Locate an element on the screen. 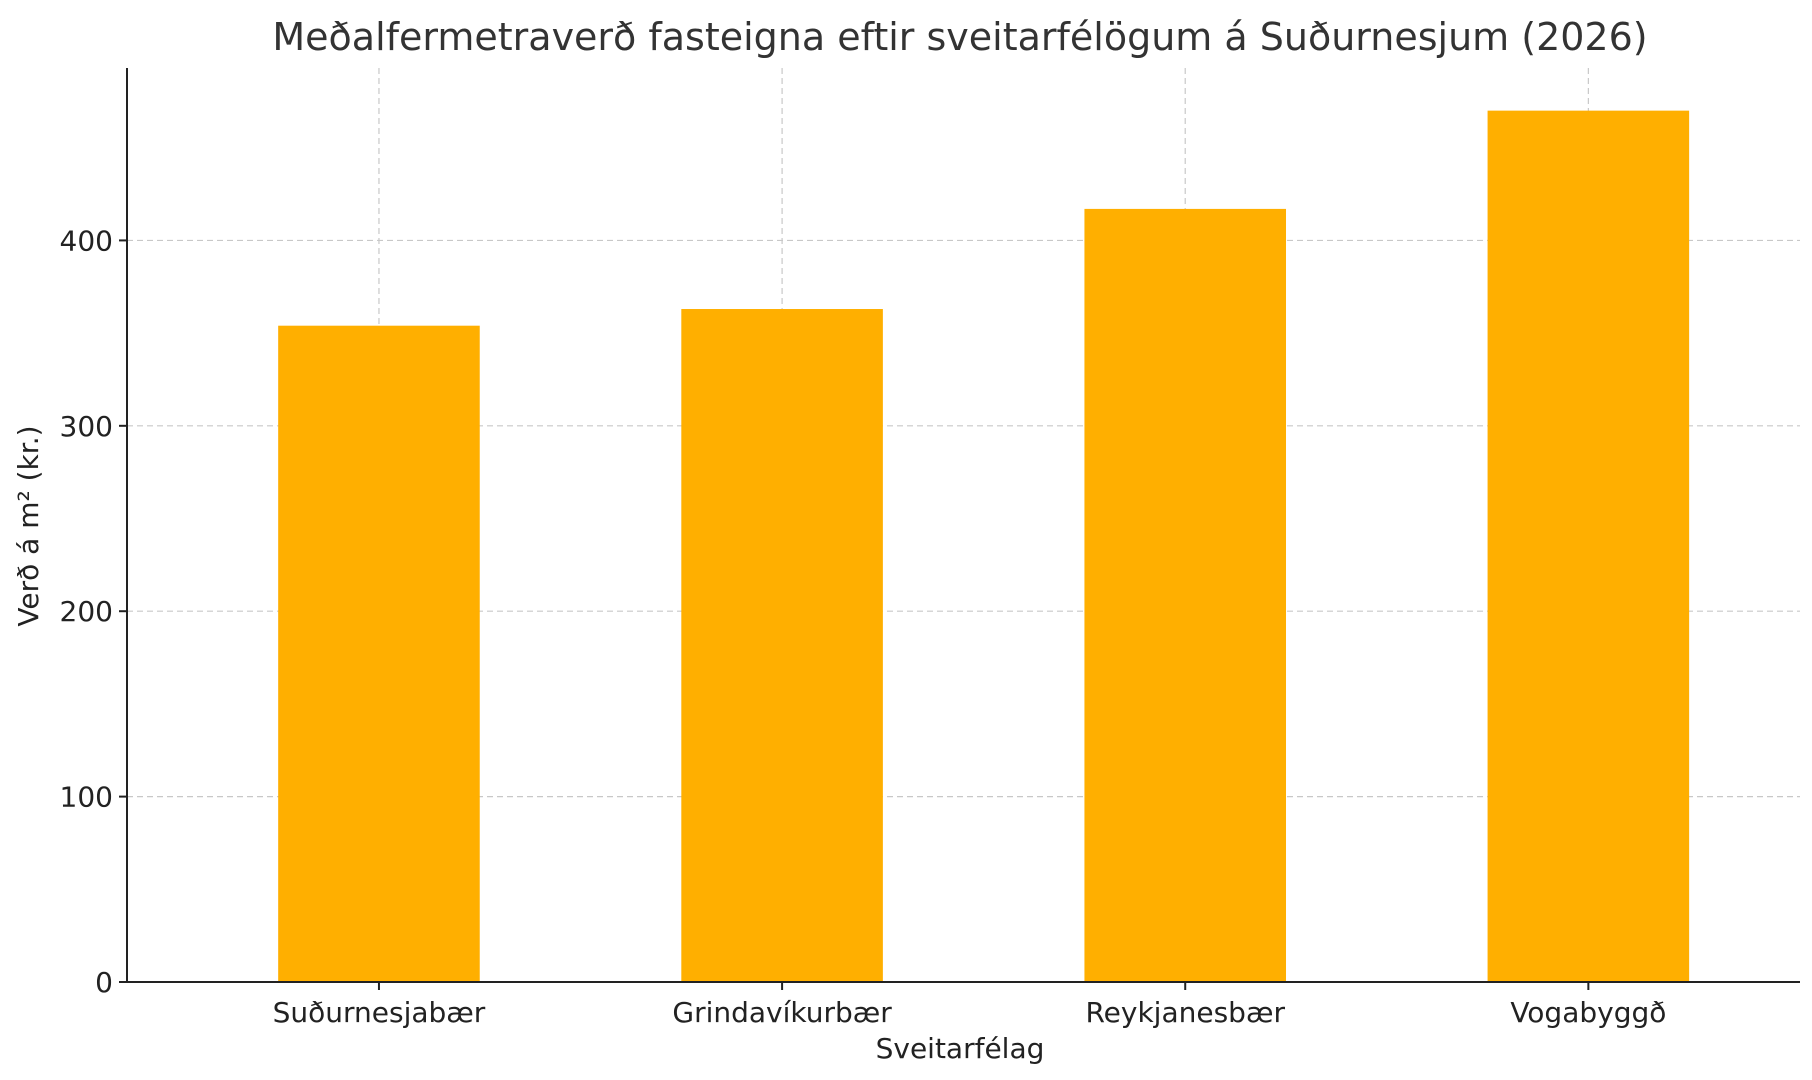 This screenshot has height=1080, width=1812. x-tick-label: Suðurnesjabær is located at coordinates (379, 1012).